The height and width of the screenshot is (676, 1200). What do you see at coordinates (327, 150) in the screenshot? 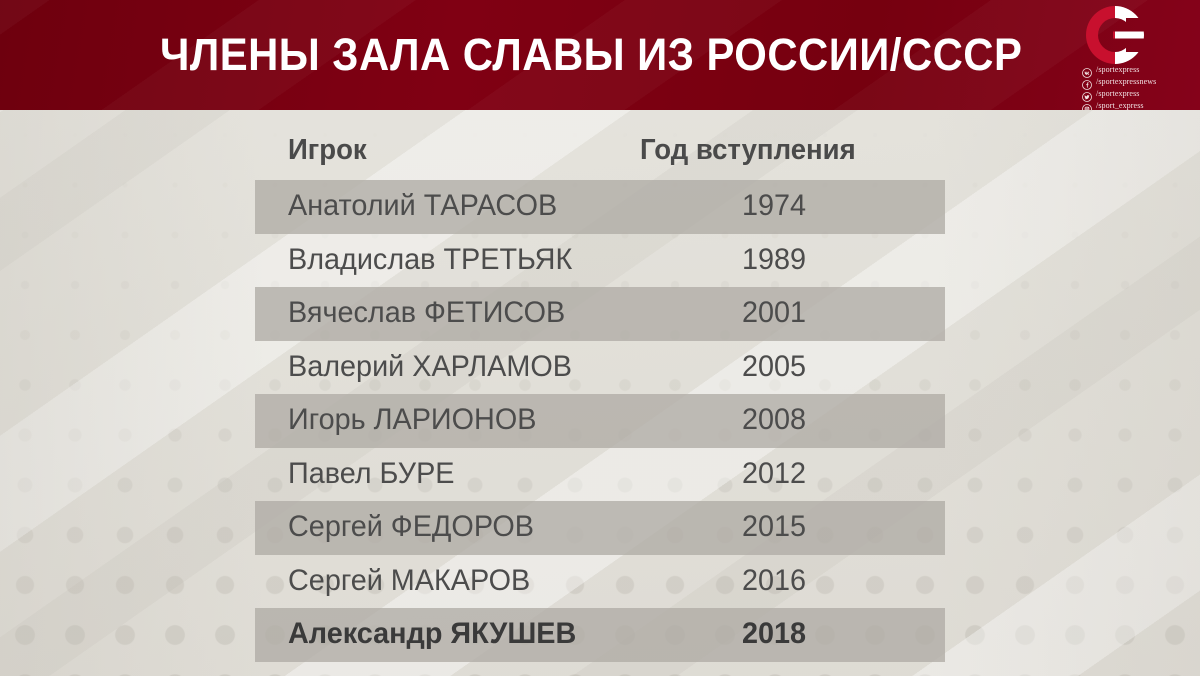
I see `column-header-player: Игрок` at bounding box center [327, 150].